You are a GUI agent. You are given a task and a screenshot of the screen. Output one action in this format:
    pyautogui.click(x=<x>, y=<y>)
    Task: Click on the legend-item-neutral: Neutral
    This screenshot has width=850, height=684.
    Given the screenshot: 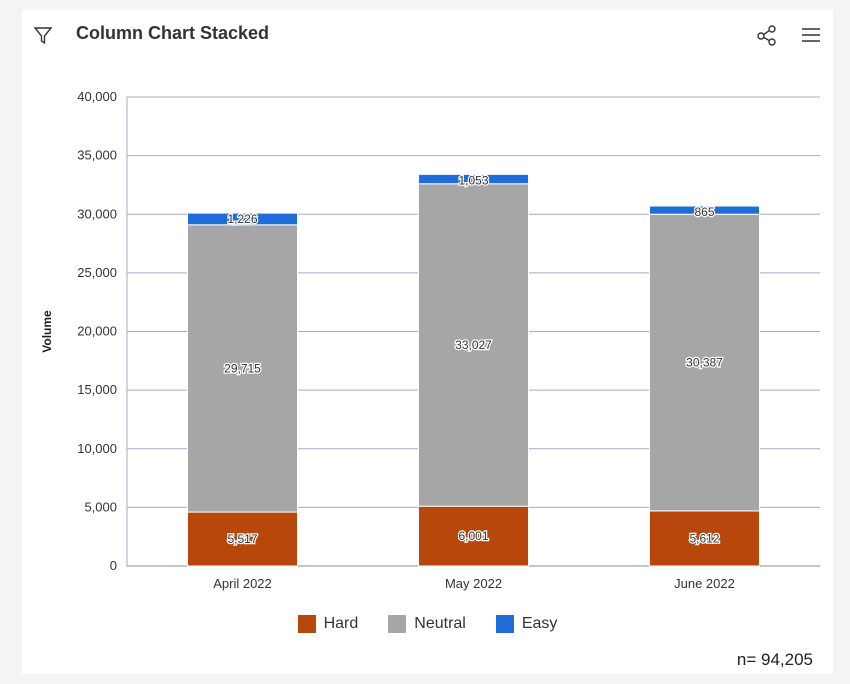 What is the action you would take?
    pyautogui.click(x=427, y=624)
    